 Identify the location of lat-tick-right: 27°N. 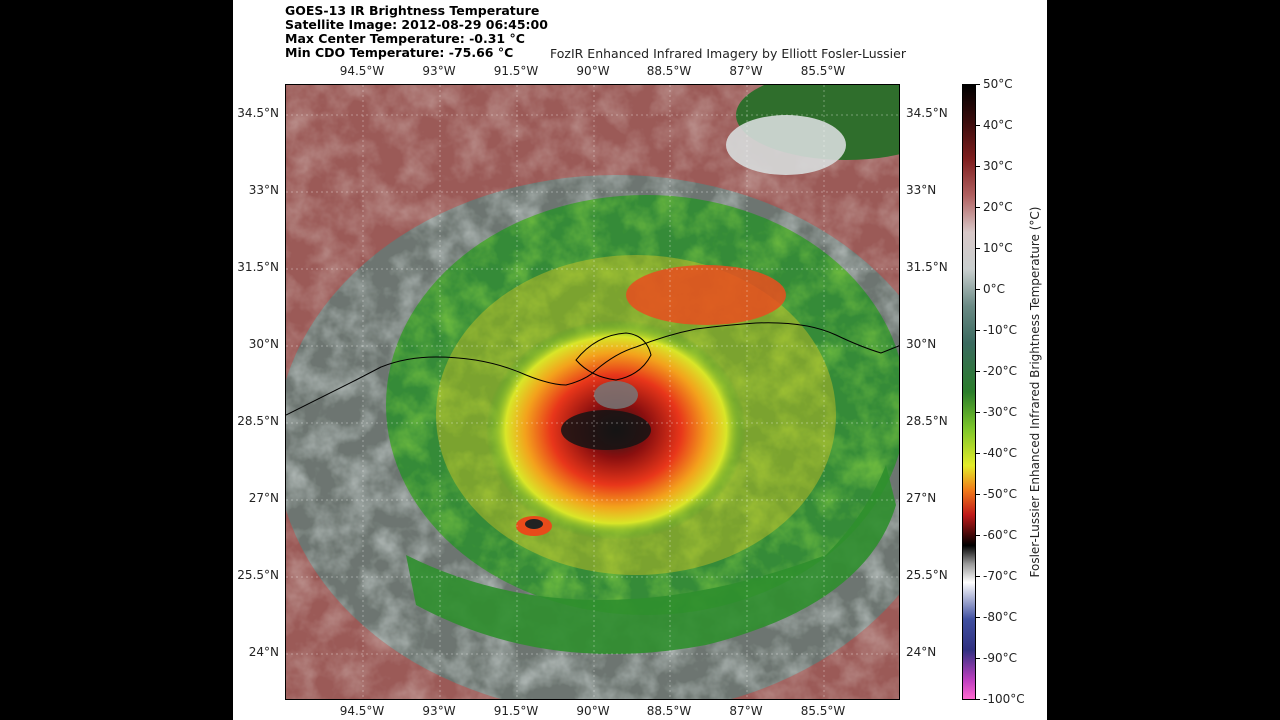
(921, 498).